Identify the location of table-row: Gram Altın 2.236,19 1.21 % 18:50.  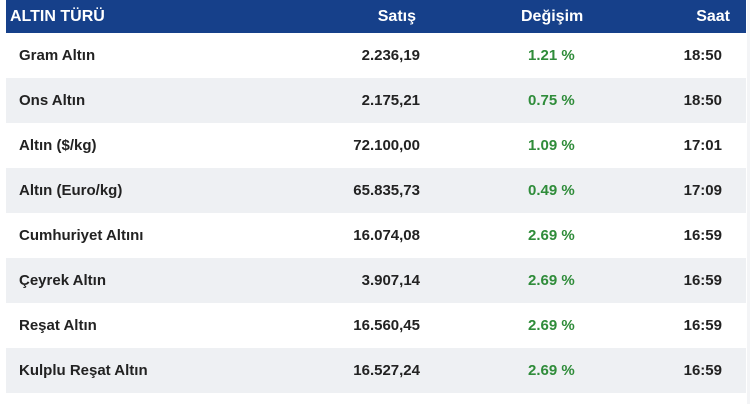
(376, 55).